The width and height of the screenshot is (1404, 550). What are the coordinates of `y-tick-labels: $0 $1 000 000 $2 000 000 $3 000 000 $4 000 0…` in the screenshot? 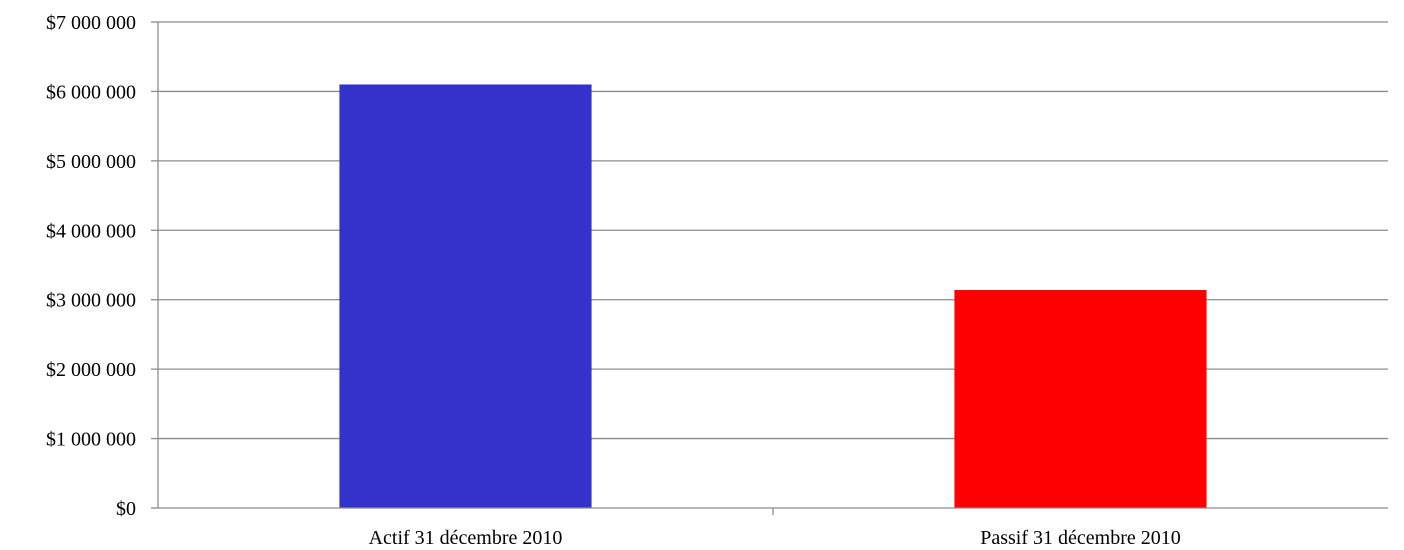 It's located at (91, 266).